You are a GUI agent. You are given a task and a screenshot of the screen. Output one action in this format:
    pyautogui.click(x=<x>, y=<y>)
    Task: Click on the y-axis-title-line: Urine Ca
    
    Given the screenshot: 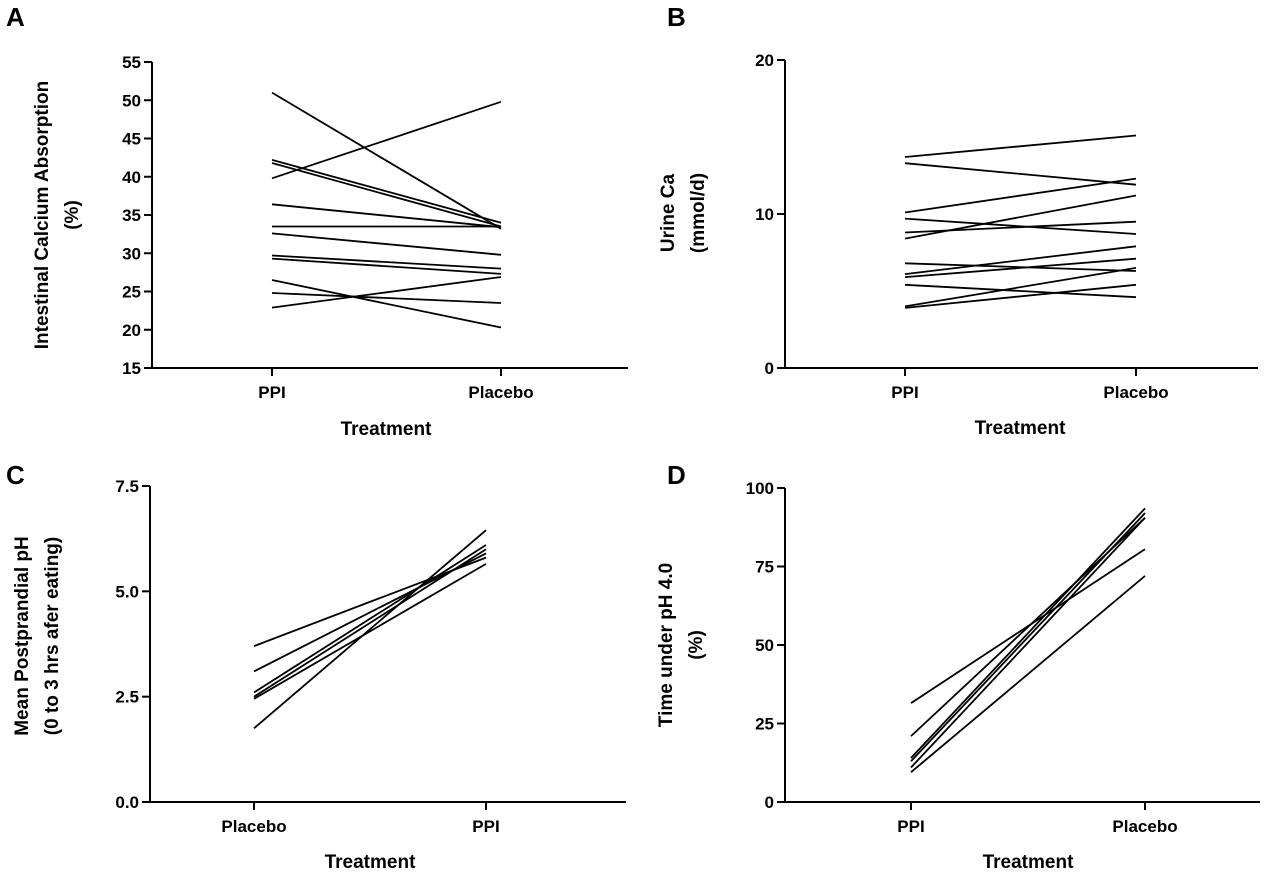 What is the action you would take?
    pyautogui.click(x=668, y=213)
    